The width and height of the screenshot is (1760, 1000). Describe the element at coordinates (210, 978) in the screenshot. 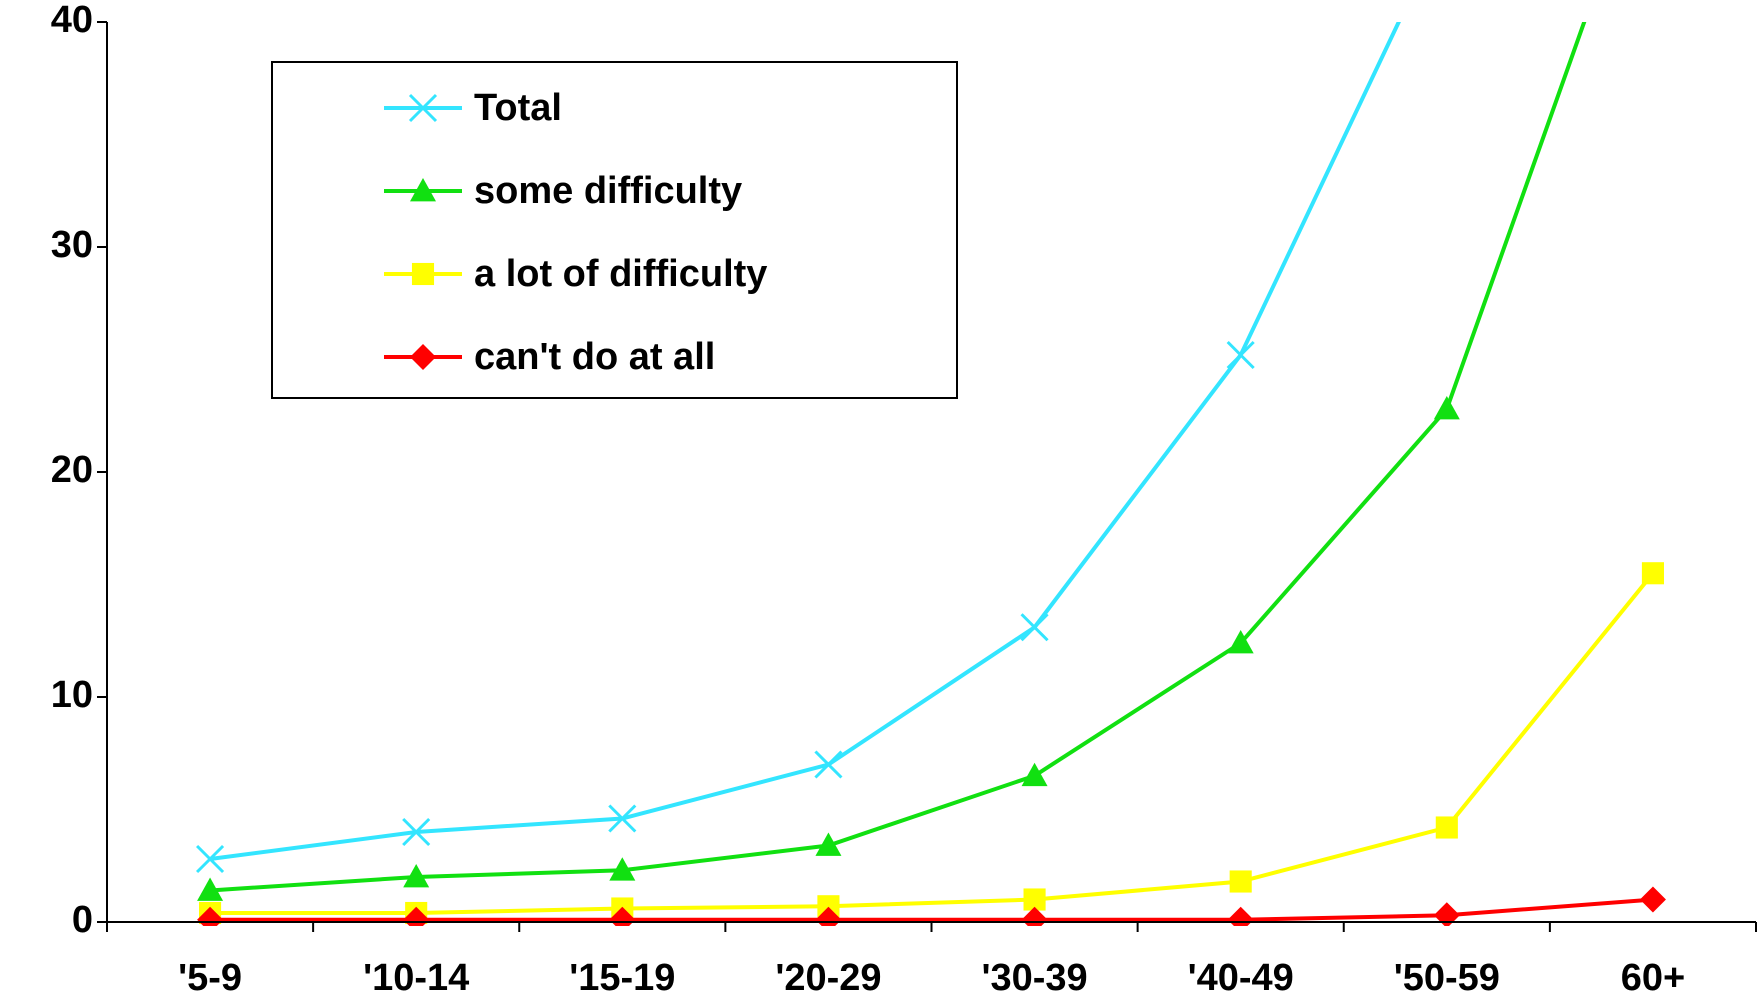

I see `x-tick-label: '5-9` at that location.